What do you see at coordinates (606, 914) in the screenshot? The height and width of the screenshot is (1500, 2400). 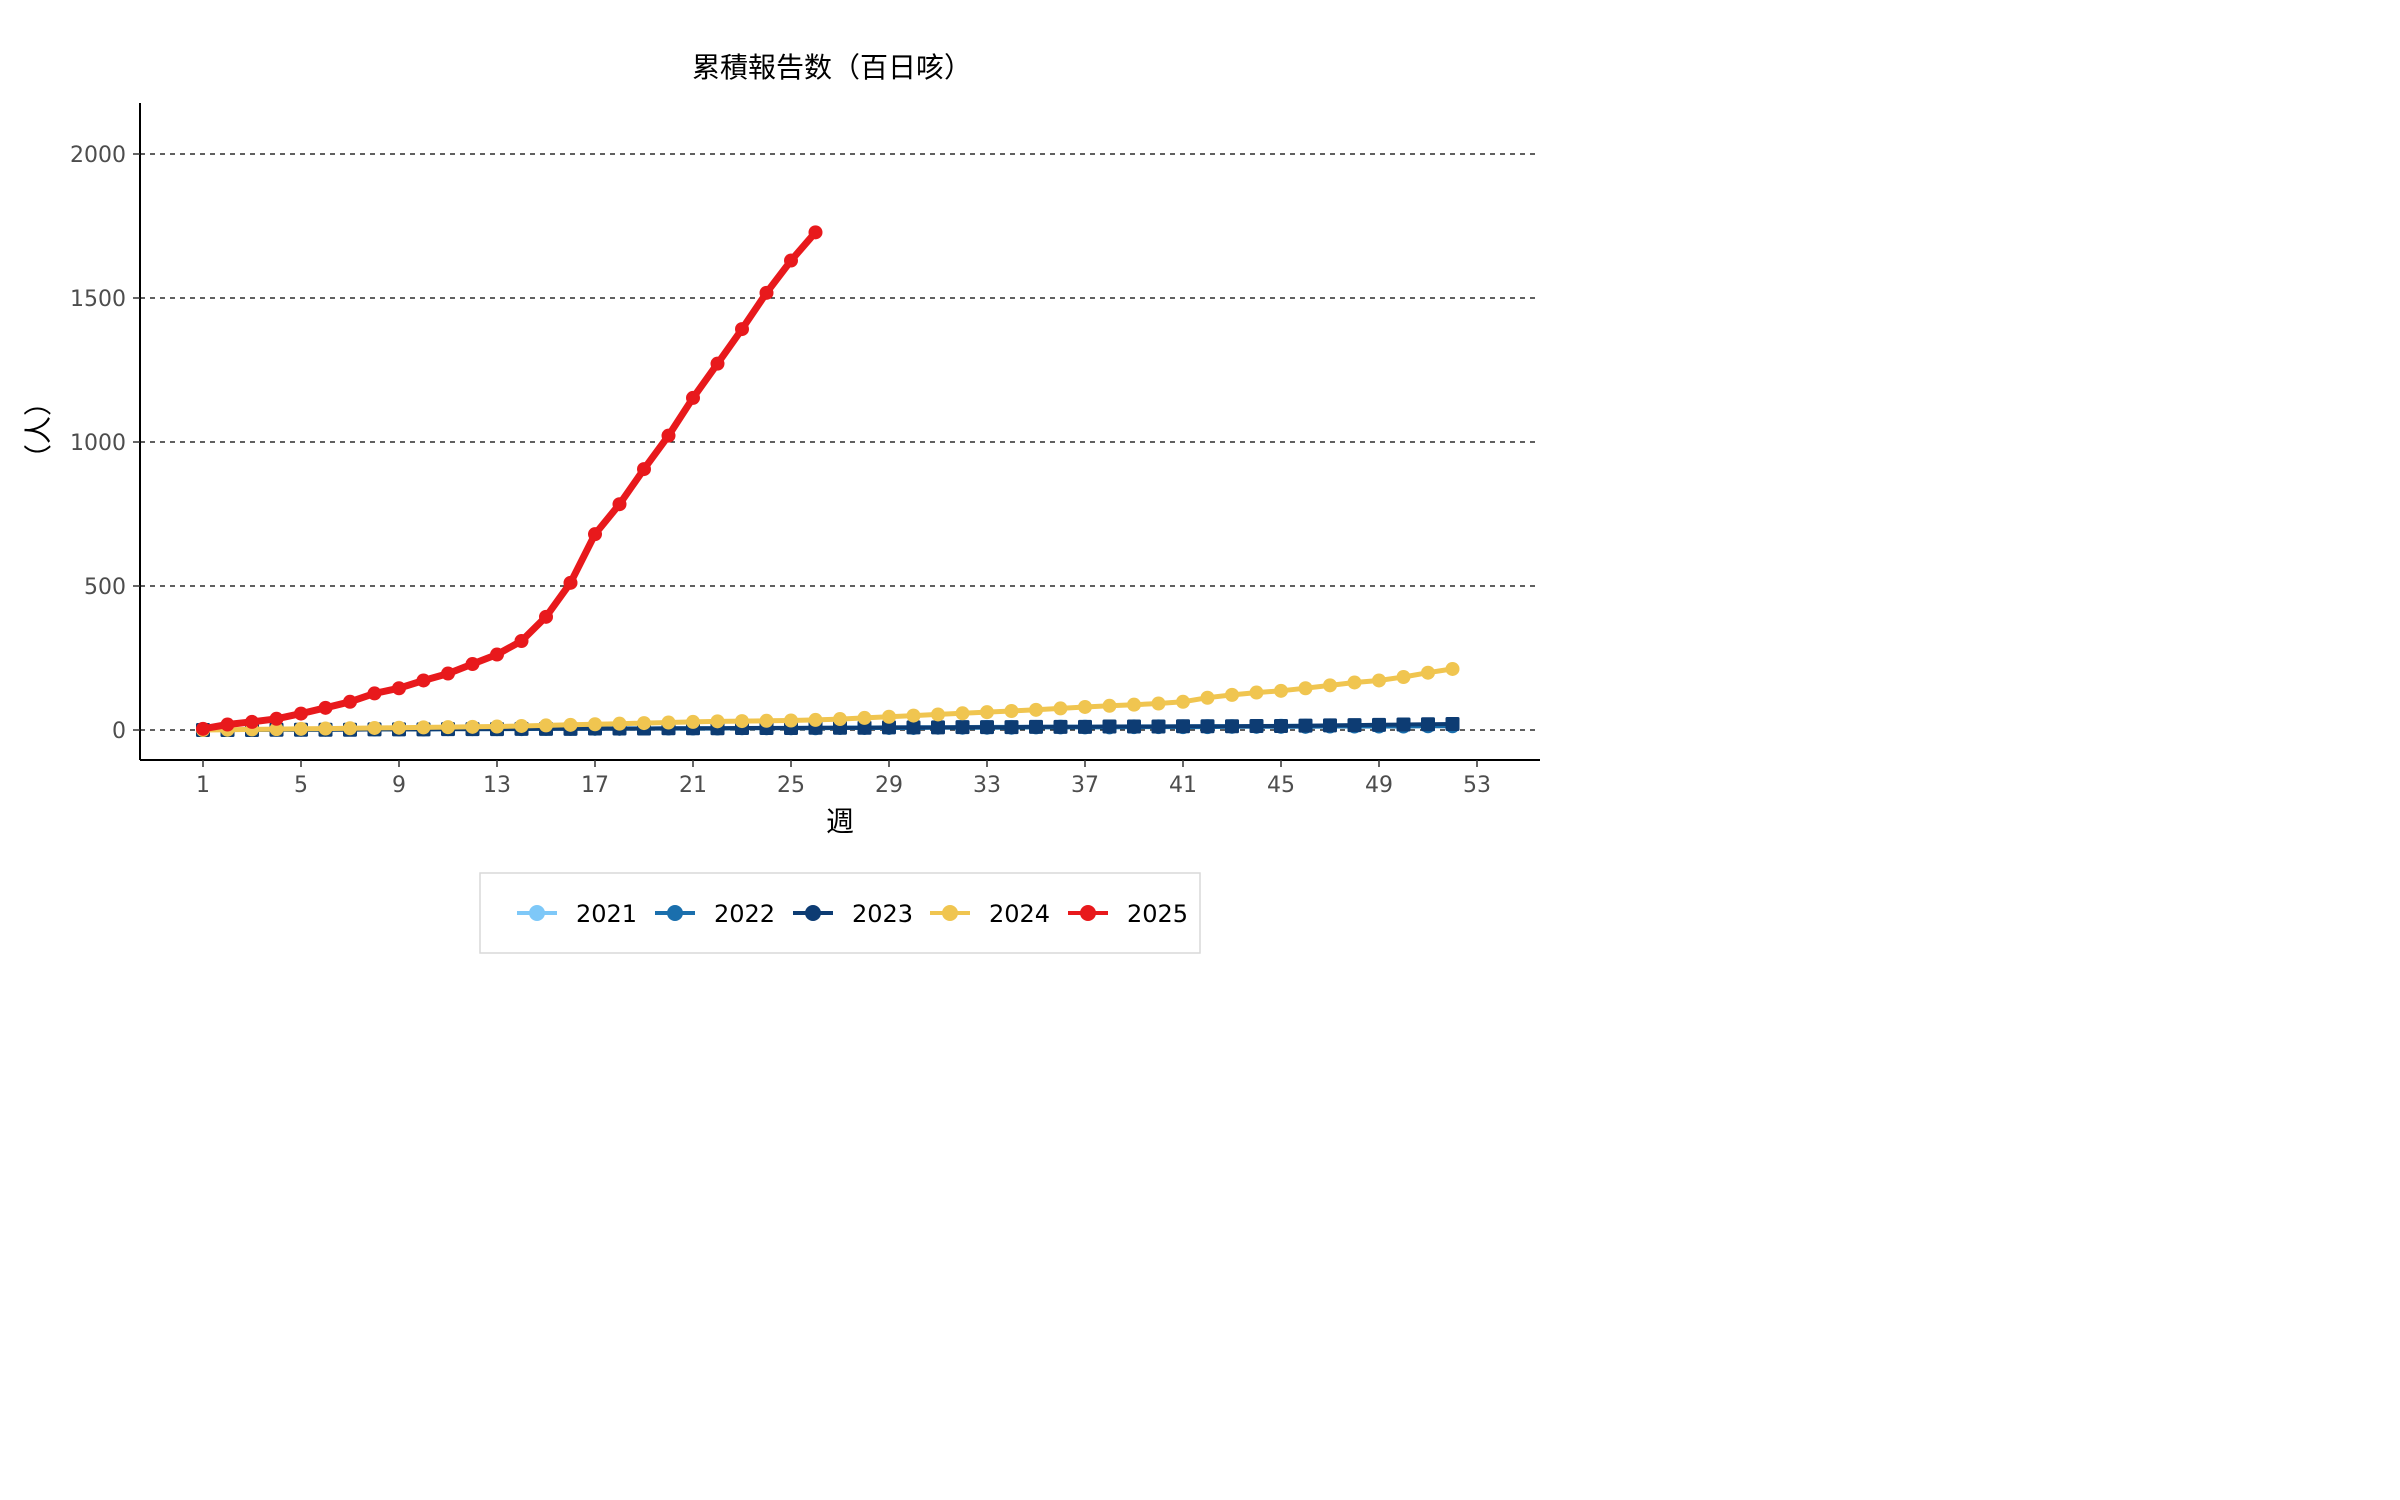 I see `legend-label: 2021` at bounding box center [606, 914].